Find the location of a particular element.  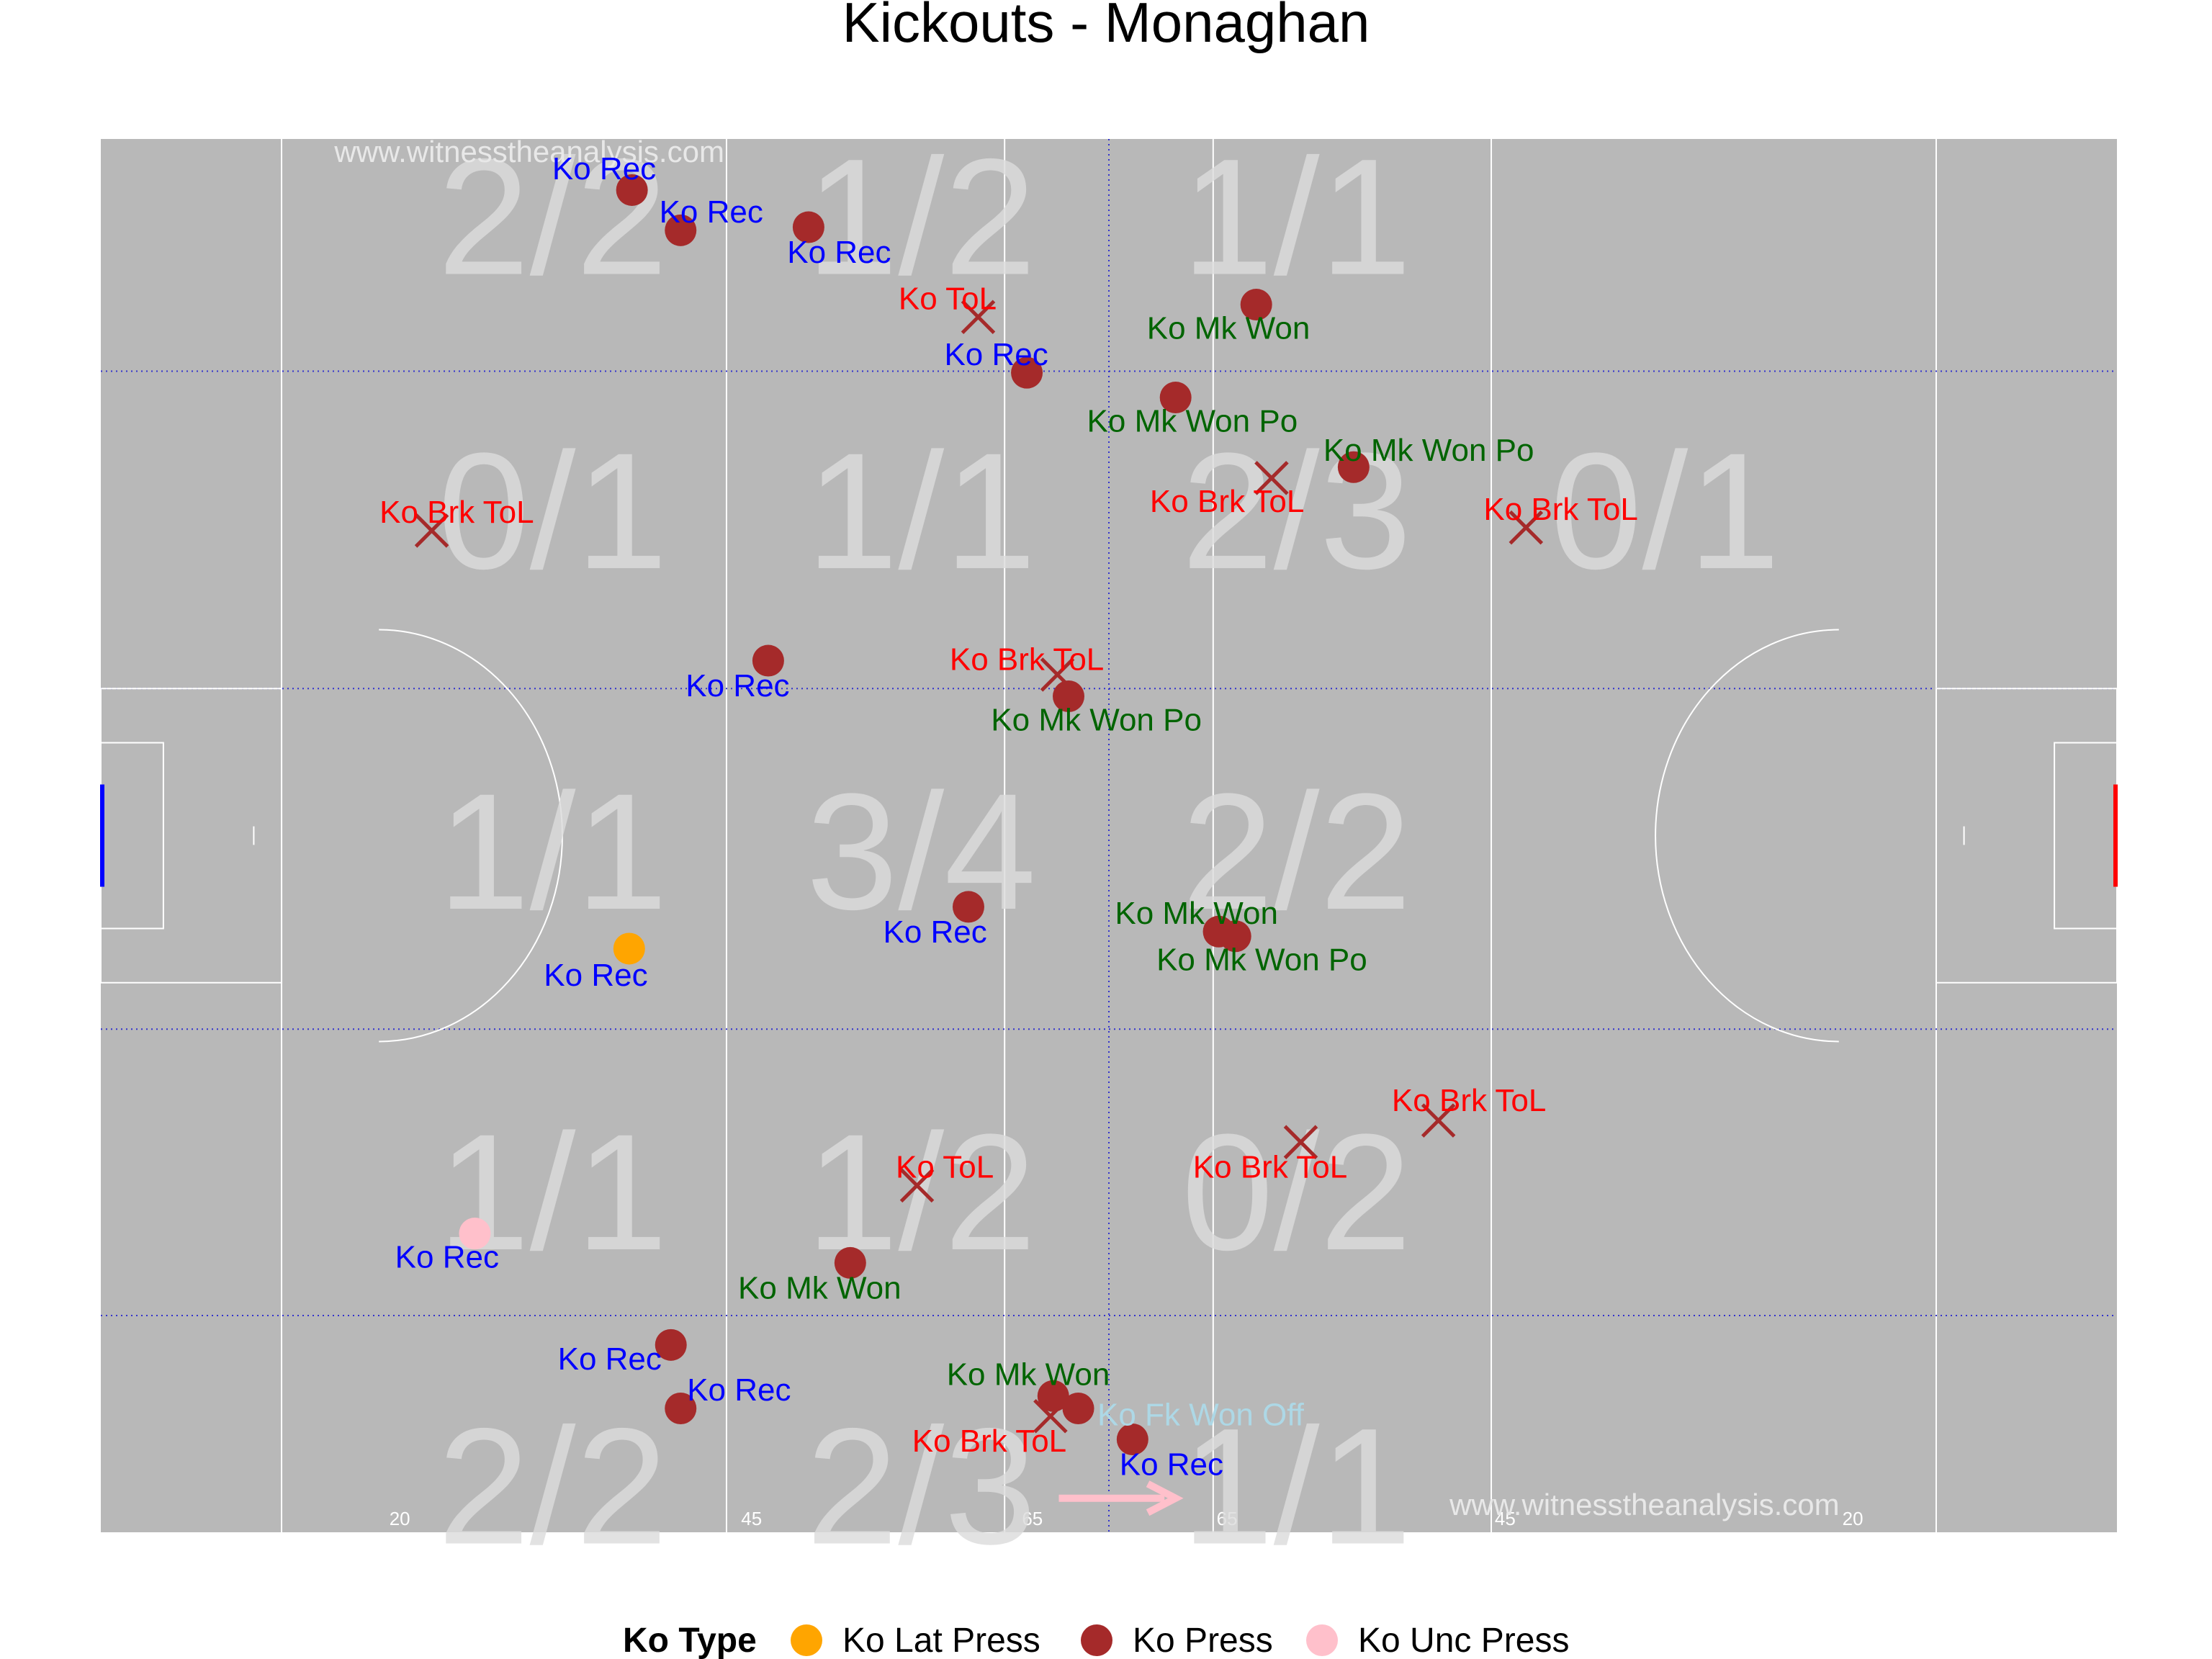

legend: Ko Type Ko Lat Press Ko Press Ko Unc Press is located at coordinates (1096, 1640).